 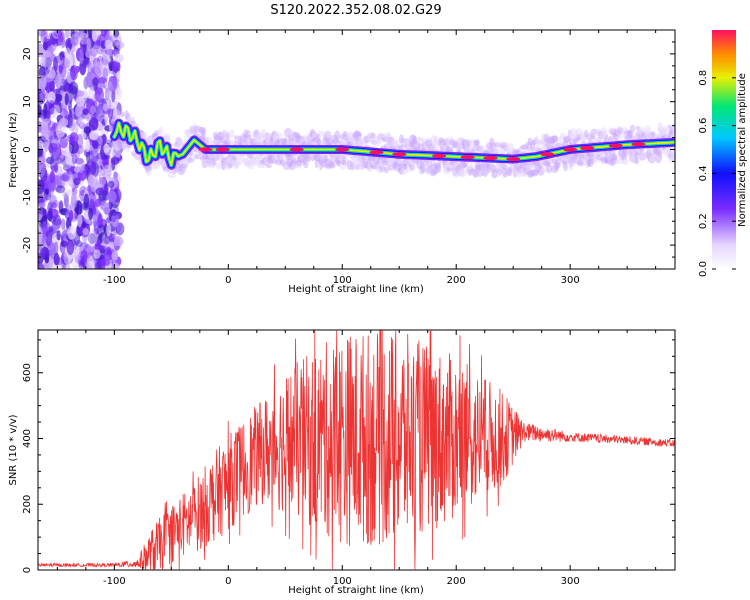 What do you see at coordinates (703, 78) in the screenshot?
I see `colorbar-tick-label: 0.8` at bounding box center [703, 78].